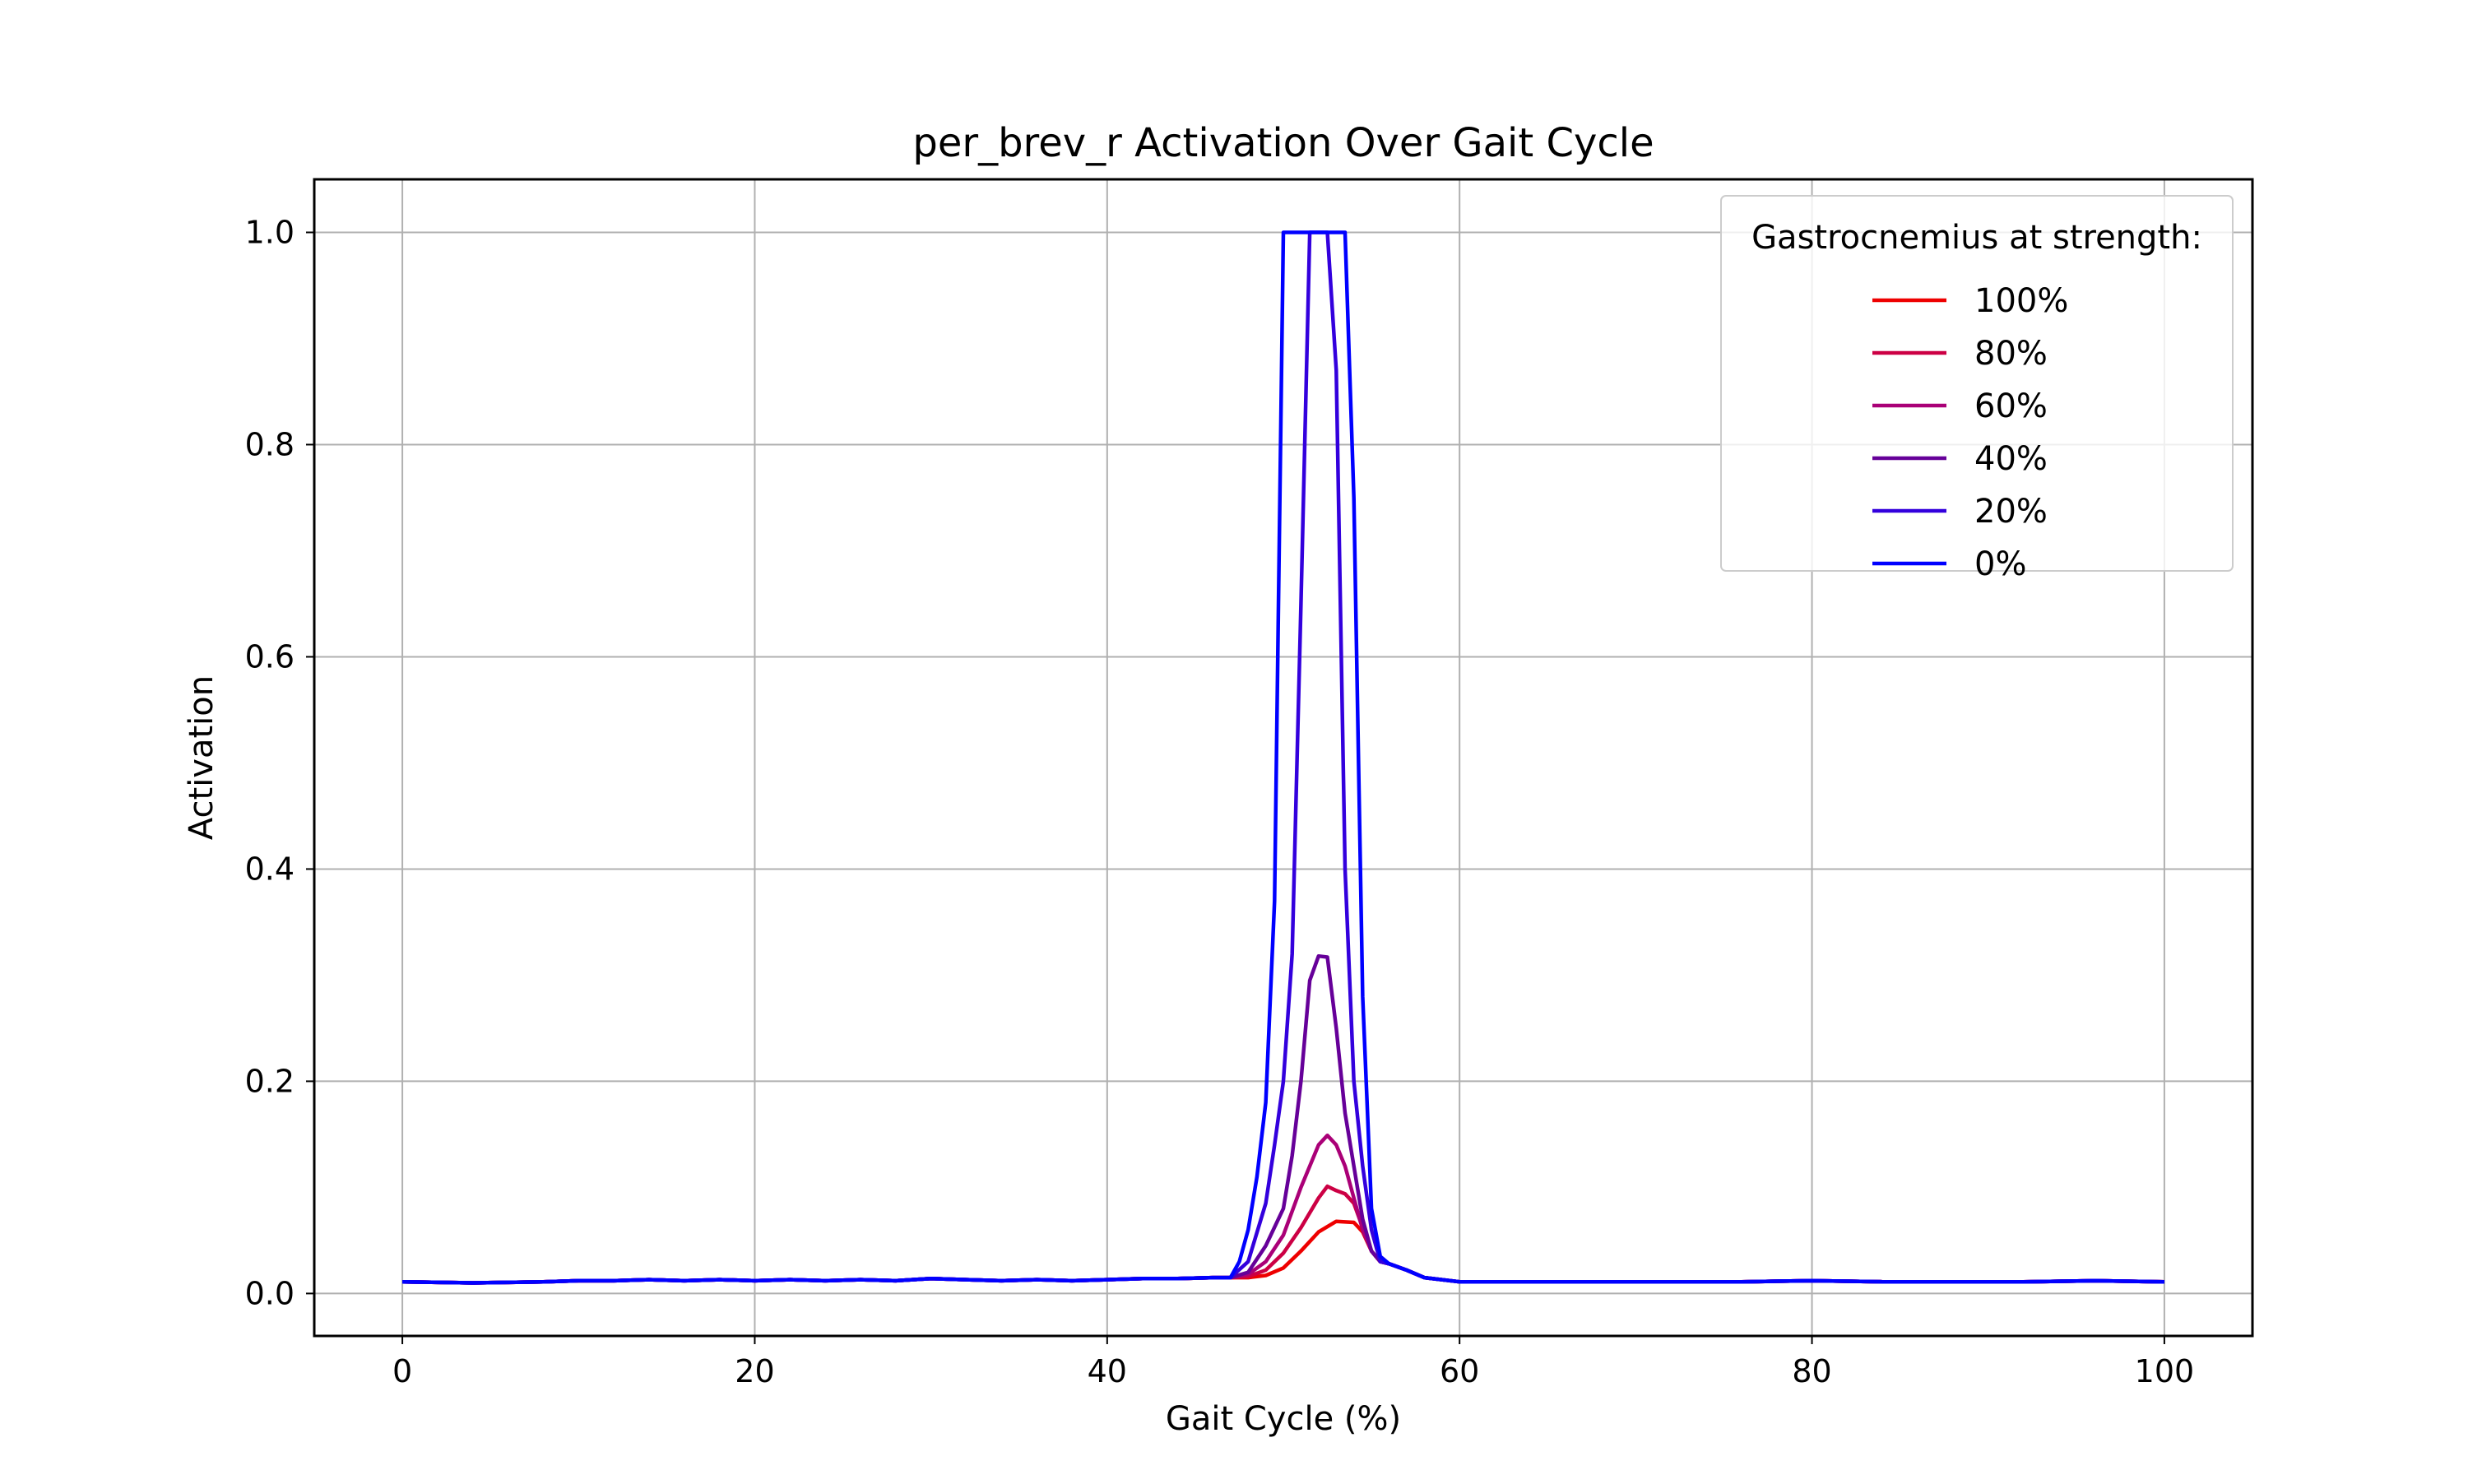  What do you see at coordinates (1459, 1371) in the screenshot?
I see `x-tick-label: 60` at bounding box center [1459, 1371].